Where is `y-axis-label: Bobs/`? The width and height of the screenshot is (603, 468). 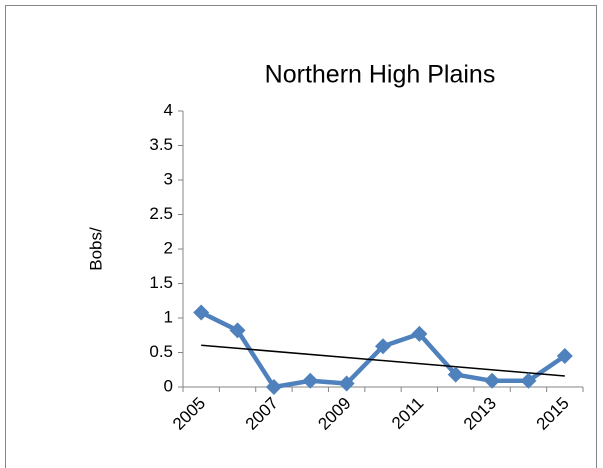
y-axis-label: Bobs/ is located at coordinates (95, 249).